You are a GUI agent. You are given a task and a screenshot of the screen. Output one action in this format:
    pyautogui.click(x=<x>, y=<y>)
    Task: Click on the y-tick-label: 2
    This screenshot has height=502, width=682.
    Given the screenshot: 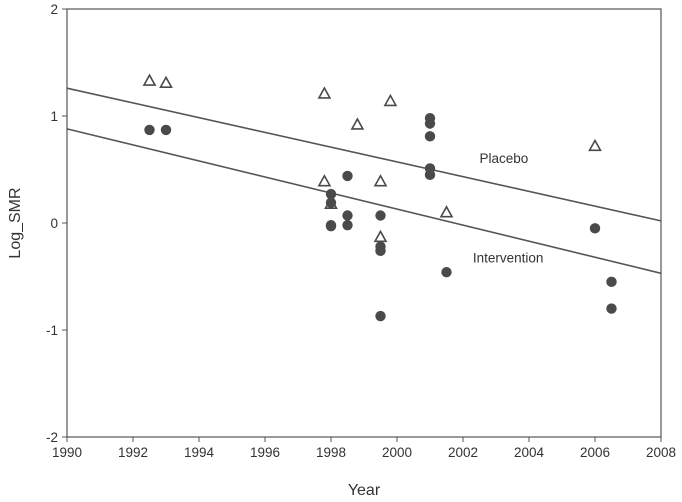 What is the action you would take?
    pyautogui.click(x=54, y=9)
    